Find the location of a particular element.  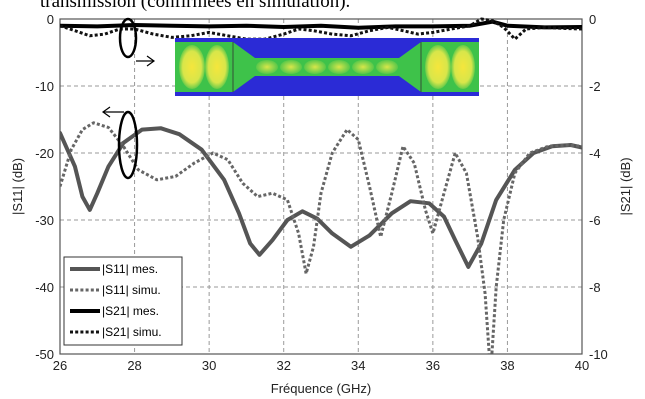

legend-label-0: |S11| mes. is located at coordinates (130, 269).